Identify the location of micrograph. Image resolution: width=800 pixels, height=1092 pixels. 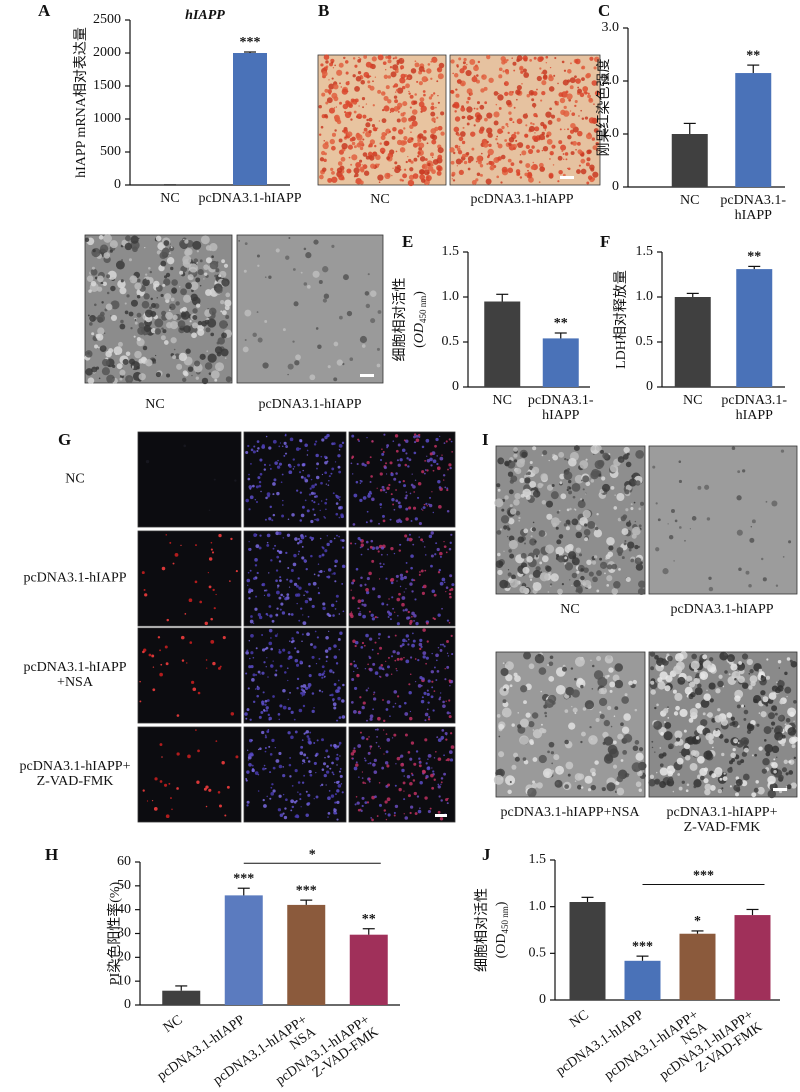
(189, 675).